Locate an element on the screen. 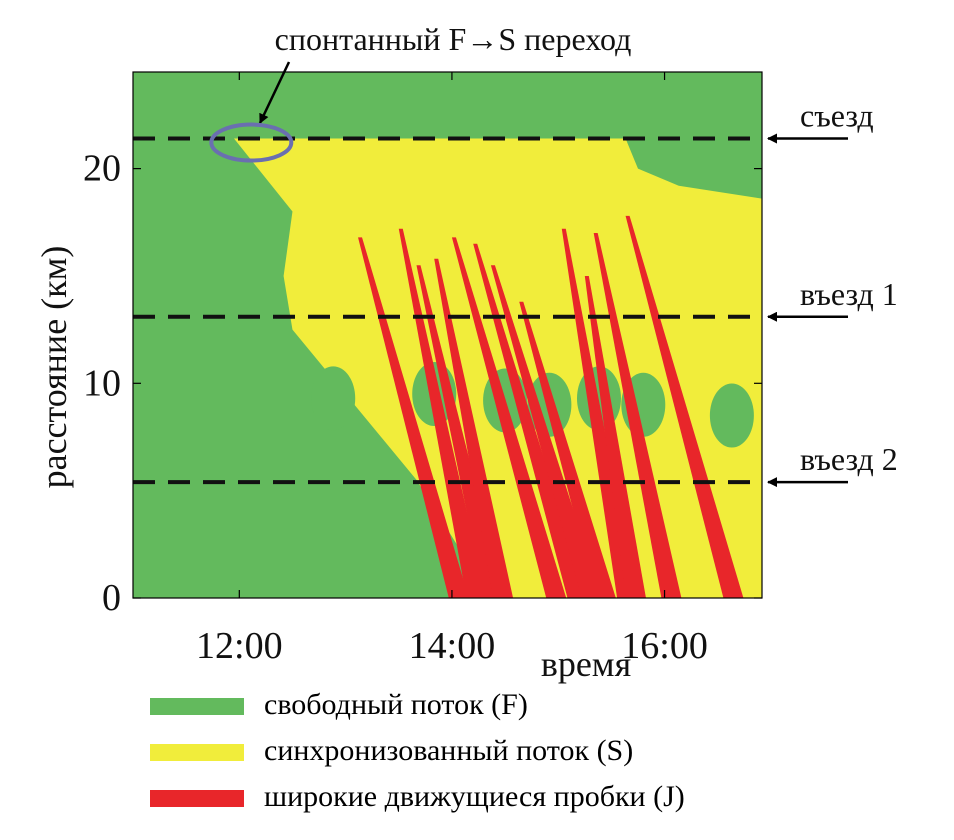  legend-swatch-free is located at coordinates (197, 706).